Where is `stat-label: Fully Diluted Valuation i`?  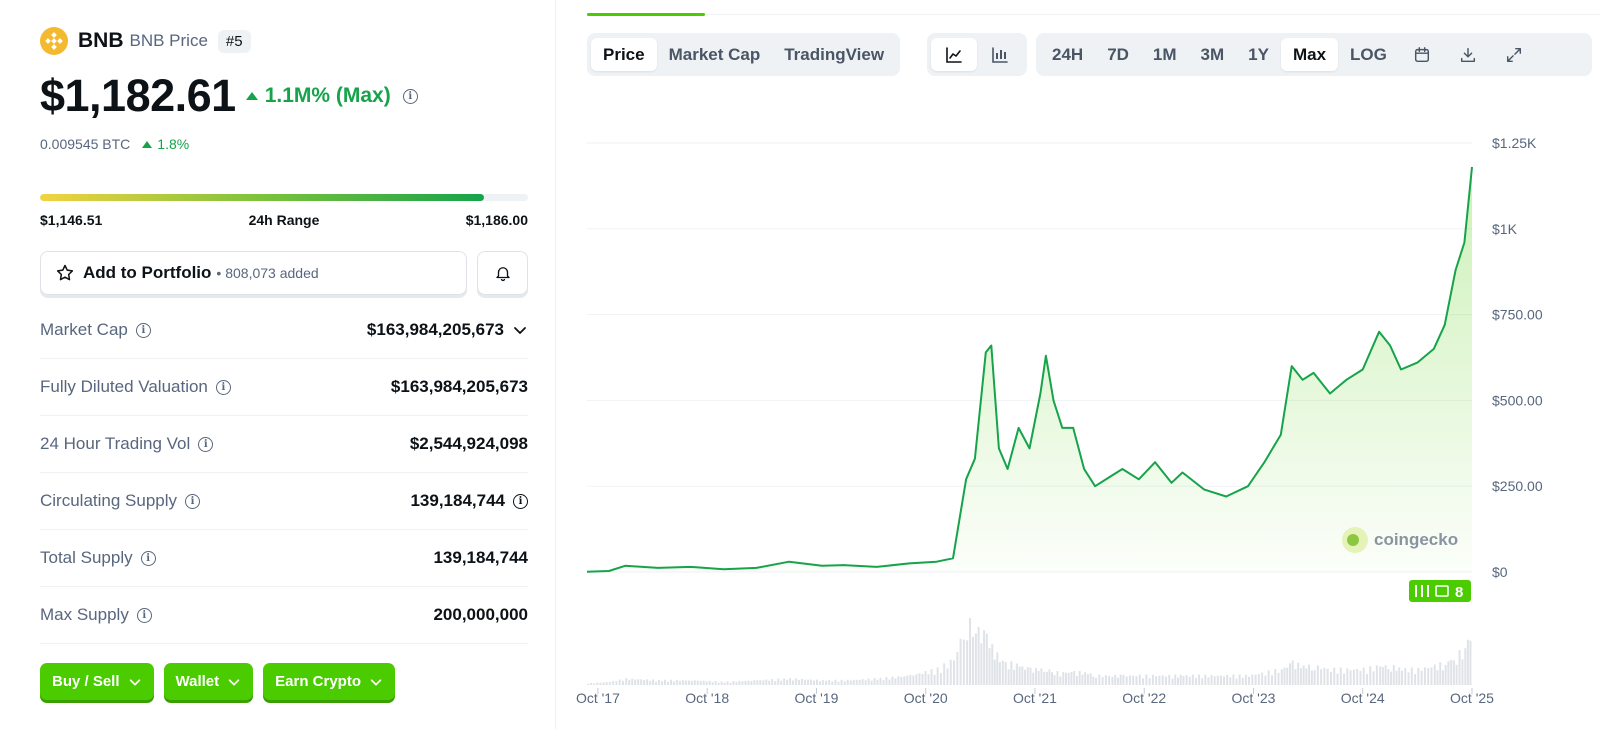
stat-label: Fully Diluted Valuation i is located at coordinates (135, 387).